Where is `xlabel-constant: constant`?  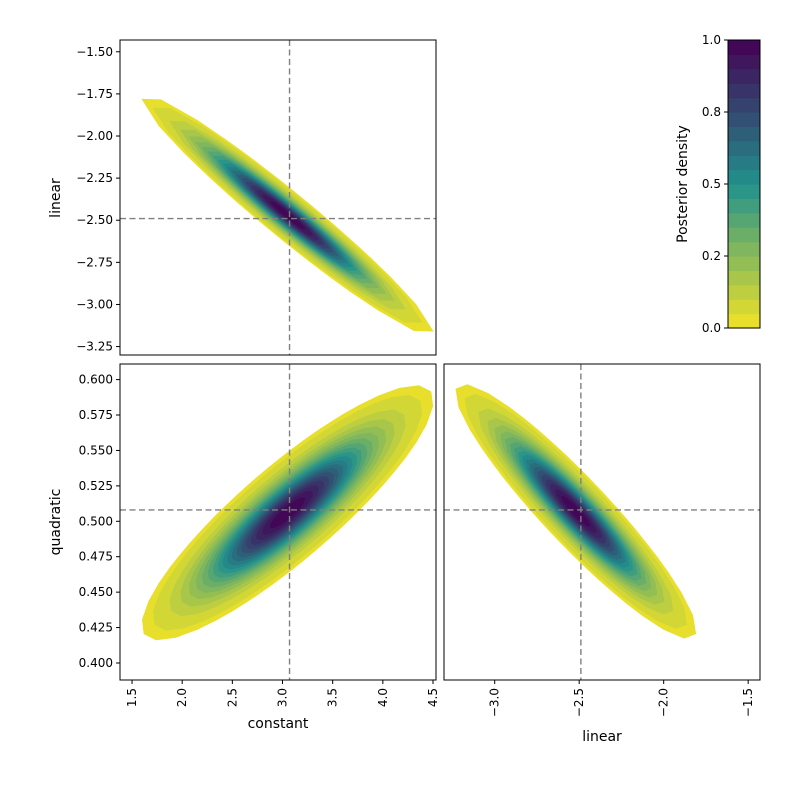
xlabel-constant: constant is located at coordinates (278, 724).